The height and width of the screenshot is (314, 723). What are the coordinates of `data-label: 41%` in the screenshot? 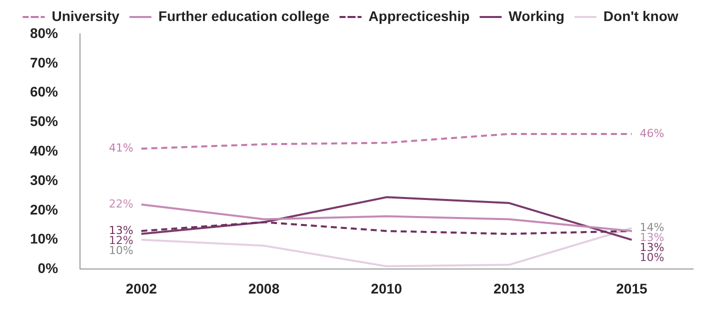 It's located at (121, 148).